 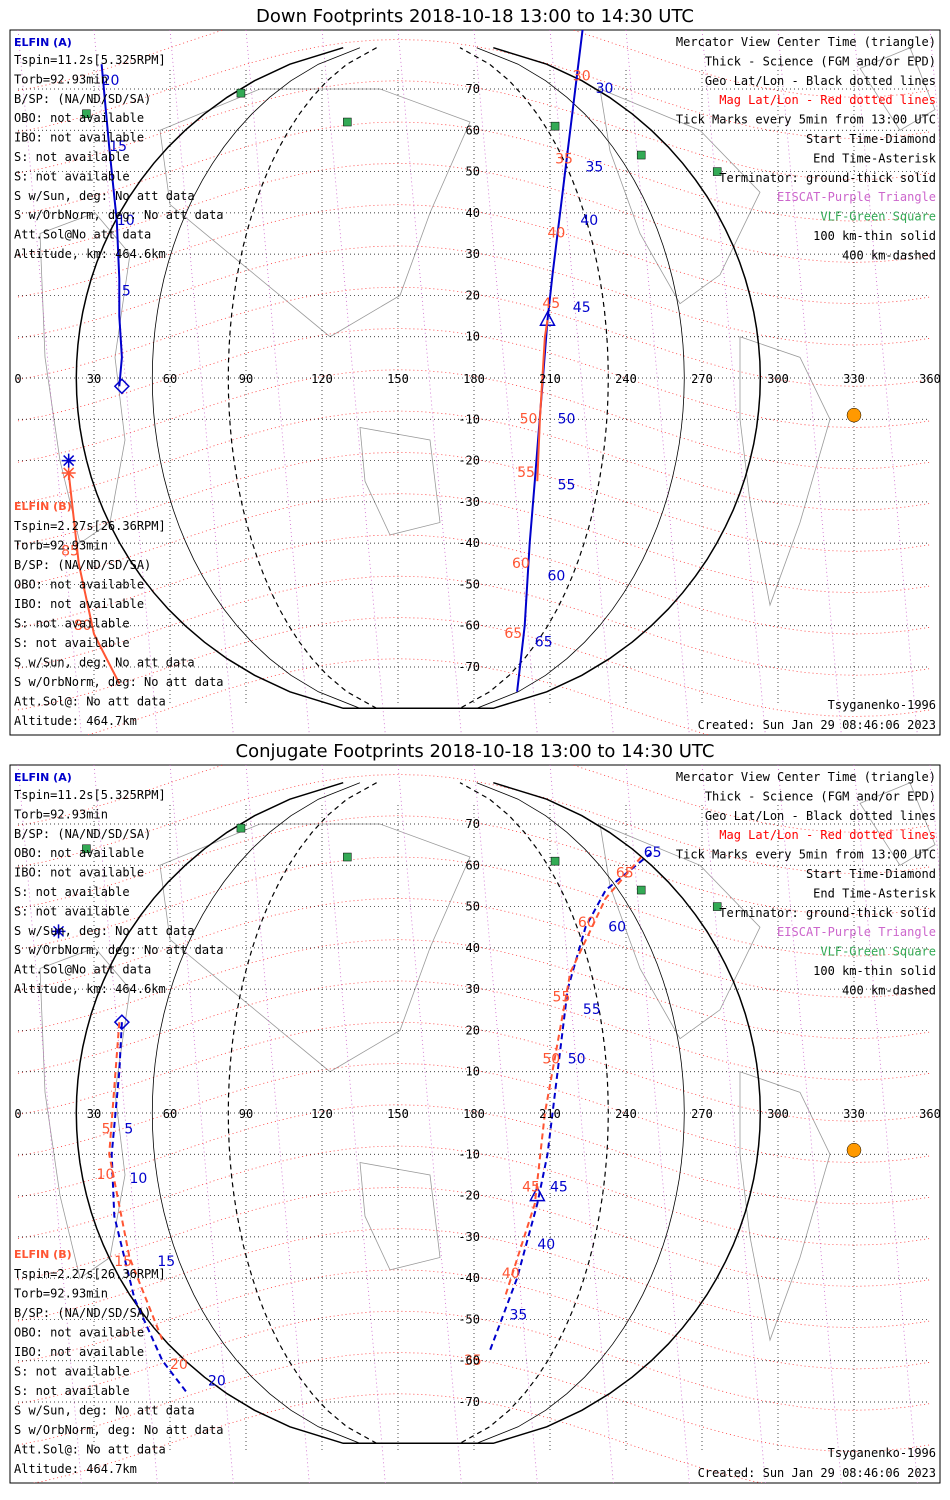 I want to click on elfin-a-info-line: OBO: not available, so click(x=79, y=853).